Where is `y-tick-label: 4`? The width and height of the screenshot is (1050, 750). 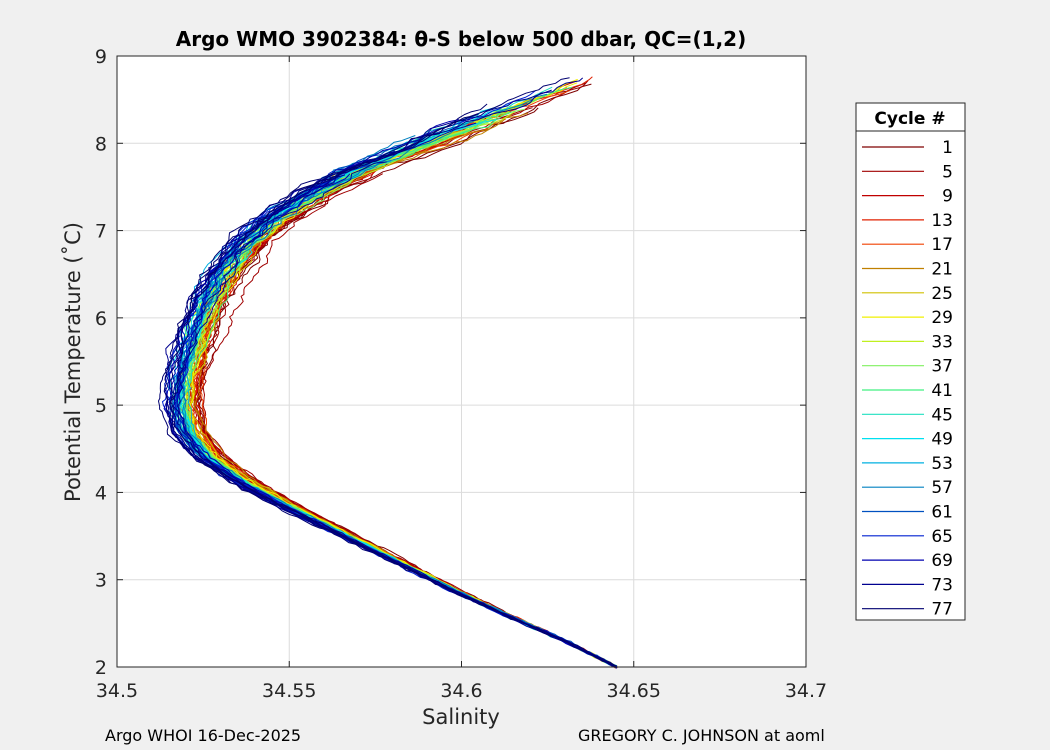 y-tick-label: 4 is located at coordinates (101, 493).